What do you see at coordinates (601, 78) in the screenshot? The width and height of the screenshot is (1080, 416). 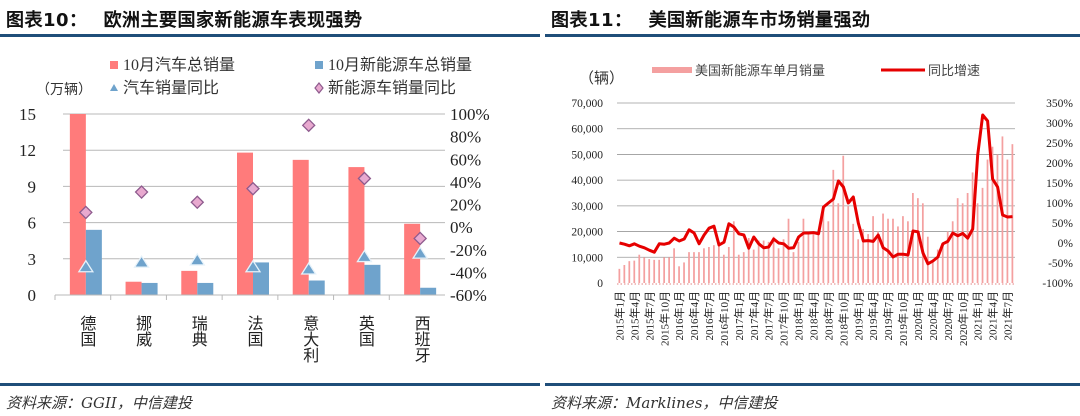 I see `y-axis-unit-label: （辆）` at bounding box center [601, 78].